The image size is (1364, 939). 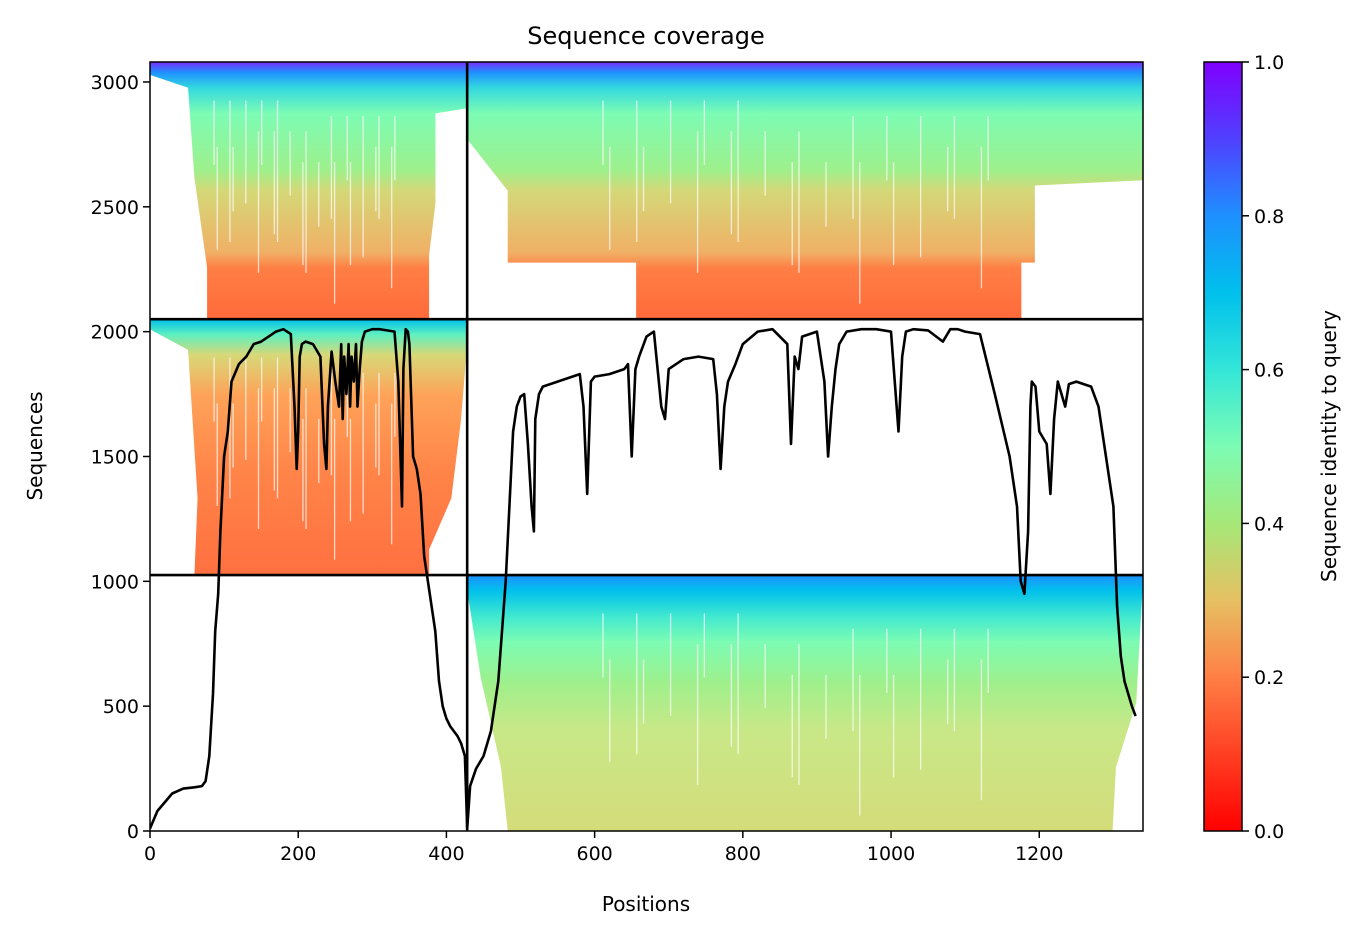 What do you see at coordinates (1223, 446) in the screenshot?
I see `colorbar-gradient` at bounding box center [1223, 446].